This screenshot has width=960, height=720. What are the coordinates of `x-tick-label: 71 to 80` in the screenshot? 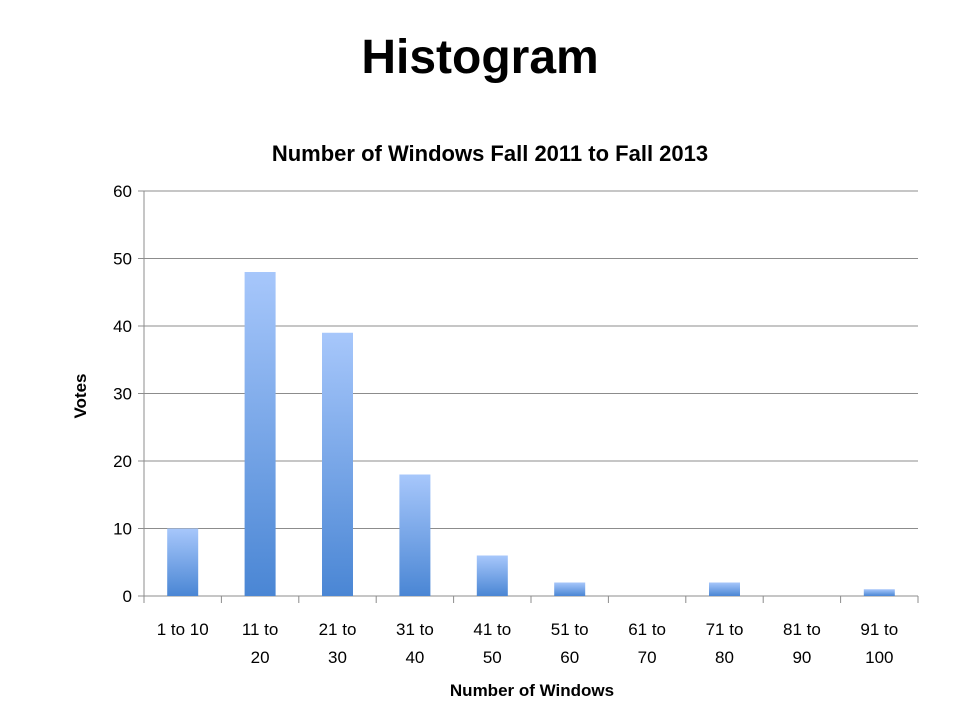 It's located at (725, 643).